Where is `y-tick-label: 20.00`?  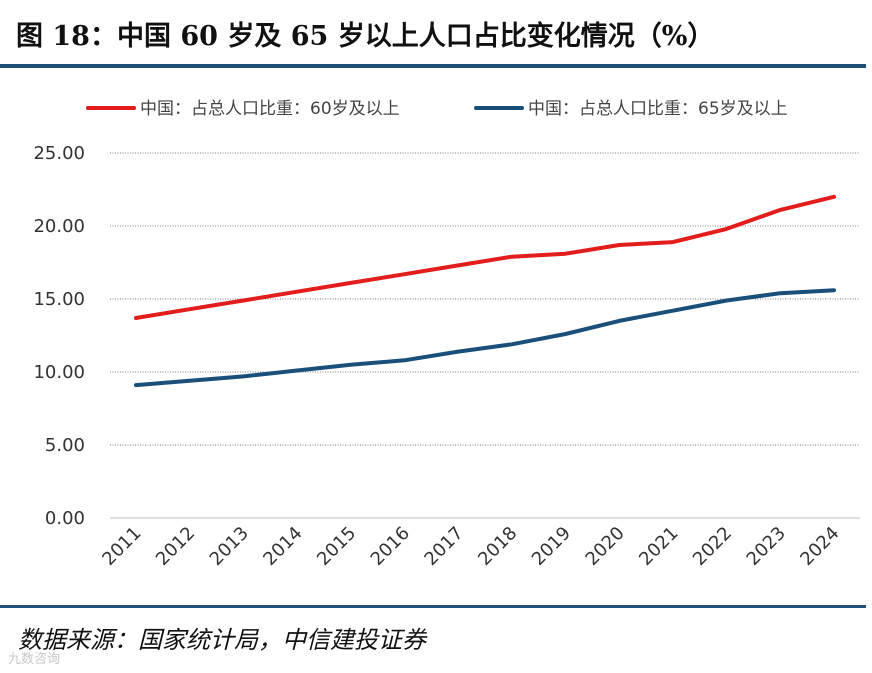 y-tick-label: 20.00 is located at coordinates (59, 226).